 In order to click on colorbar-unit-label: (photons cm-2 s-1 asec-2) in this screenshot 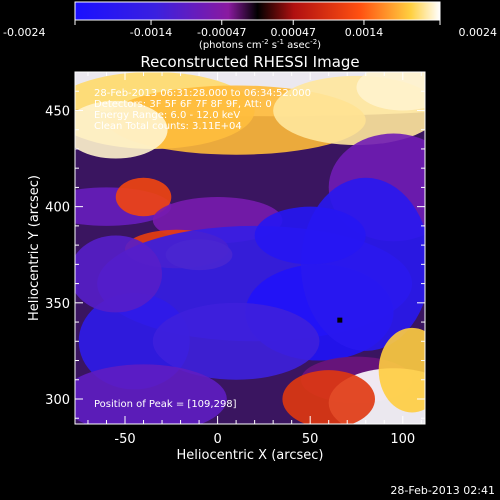, I will do `click(260, 44)`.